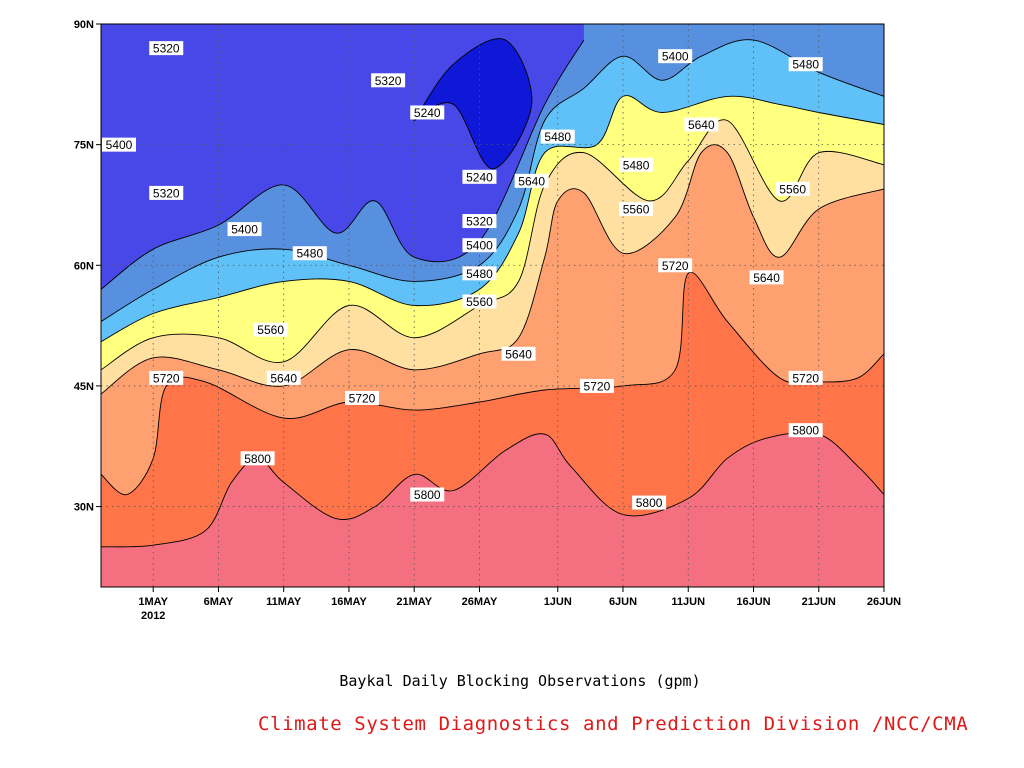 Image resolution: width=1024 pixels, height=768 pixels. I want to click on x-tick-label: 1JUN, so click(558, 602).